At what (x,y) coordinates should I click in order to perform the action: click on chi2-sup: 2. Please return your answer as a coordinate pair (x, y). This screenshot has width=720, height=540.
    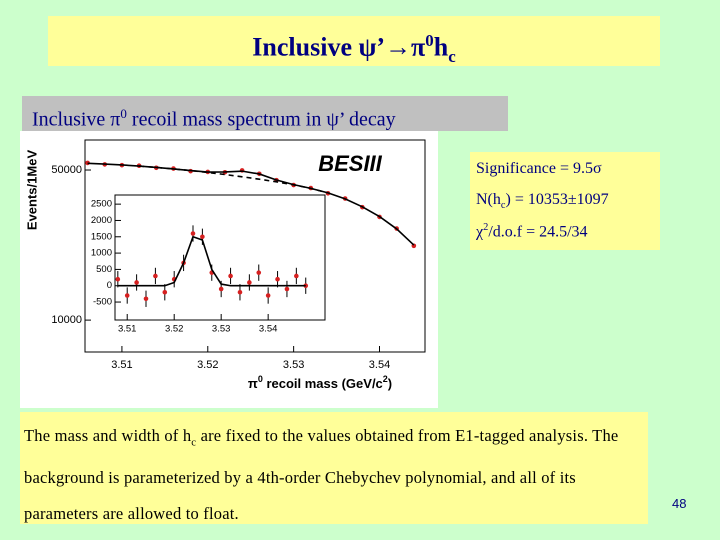
    Looking at the image, I should click on (486, 227).